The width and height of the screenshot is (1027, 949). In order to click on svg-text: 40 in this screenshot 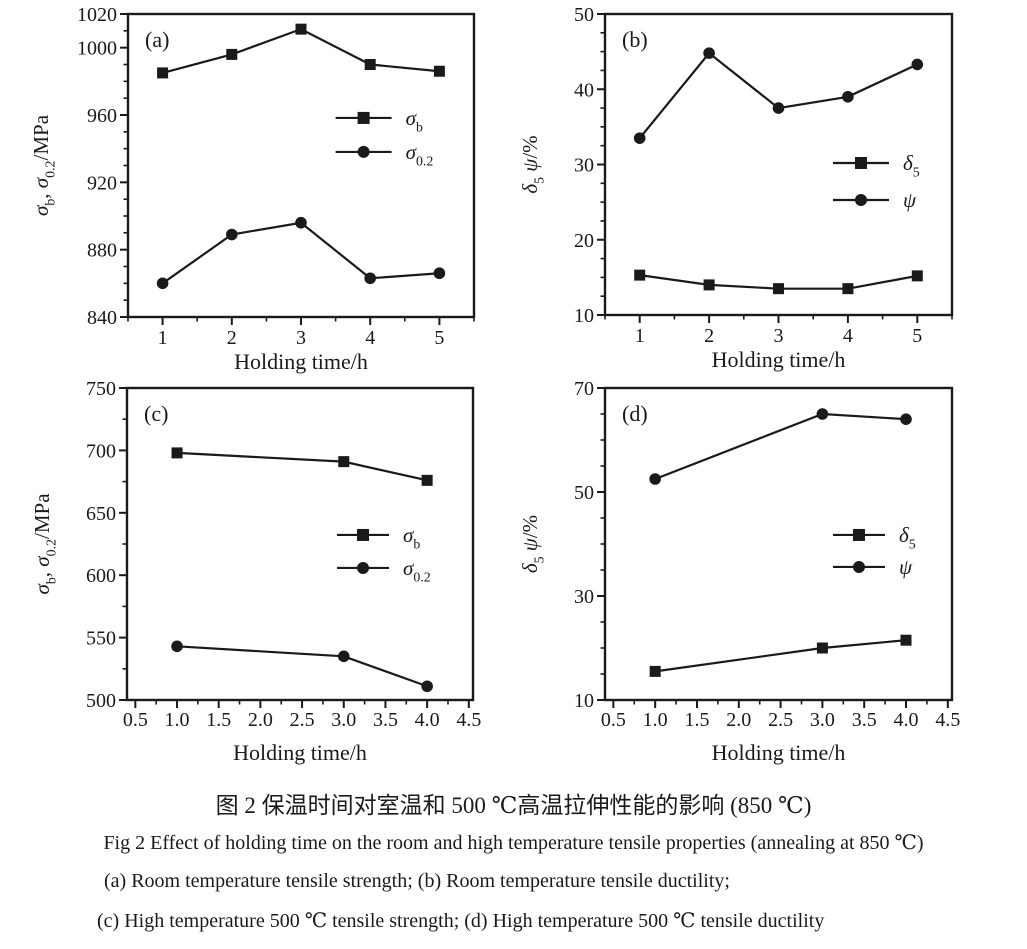, I will do `click(584, 90)`.